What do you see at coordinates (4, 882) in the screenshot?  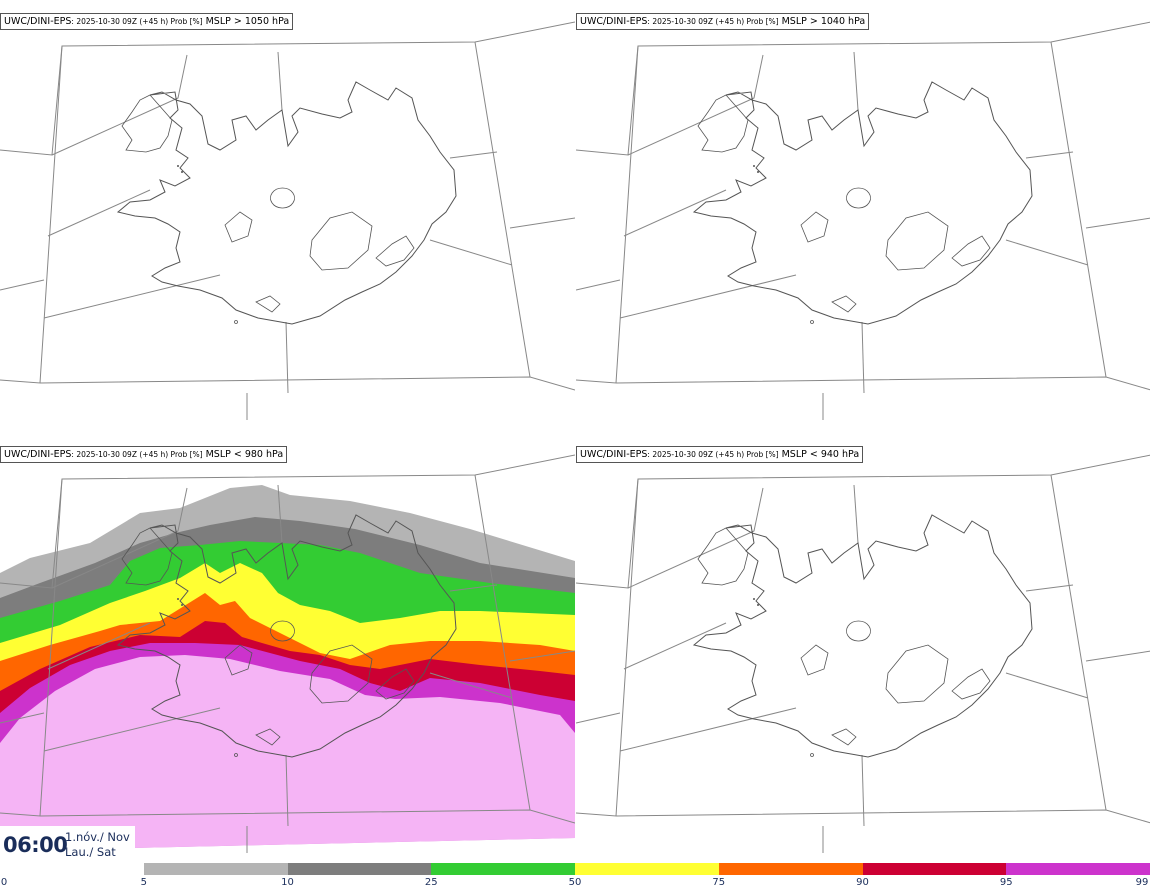 I see `colorbar-tick-0: 0` at bounding box center [4, 882].